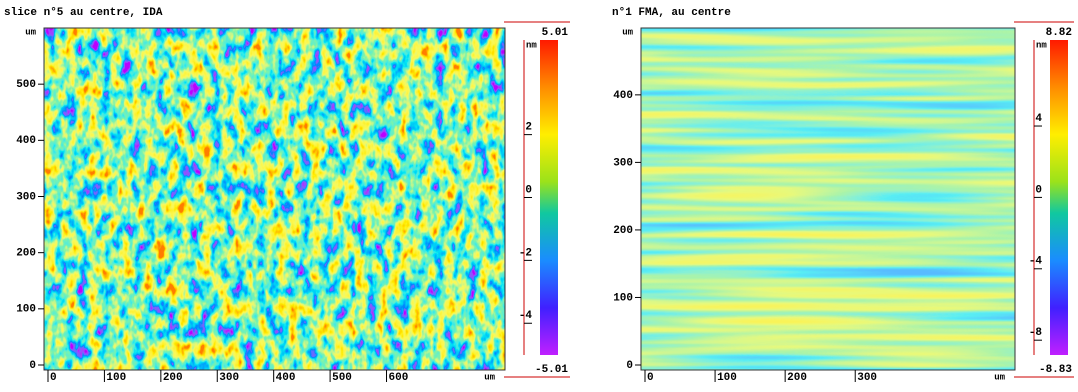 This screenshot has width=1078, height=392. What do you see at coordinates (83, 13) in the screenshot?
I see `panel-title: slice n°5 au centre, IDA` at bounding box center [83, 13].